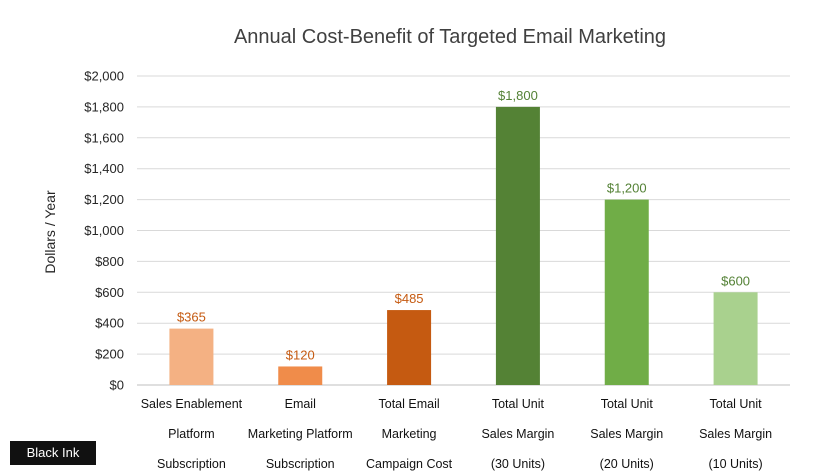 Image resolution: width=840 pixels, height=476 pixels. What do you see at coordinates (192, 404) in the screenshot?
I see `category-label: Sales Enablement` at bounding box center [192, 404].